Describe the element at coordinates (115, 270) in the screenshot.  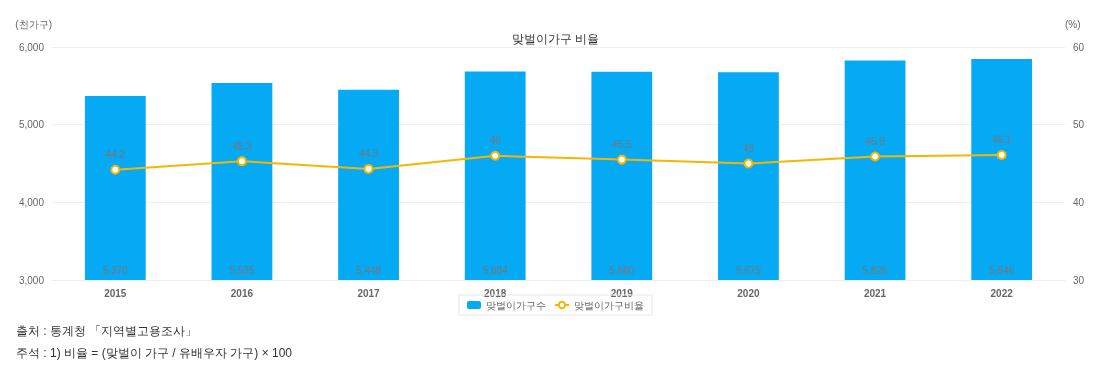
I see `data-label: 5,370` at that location.